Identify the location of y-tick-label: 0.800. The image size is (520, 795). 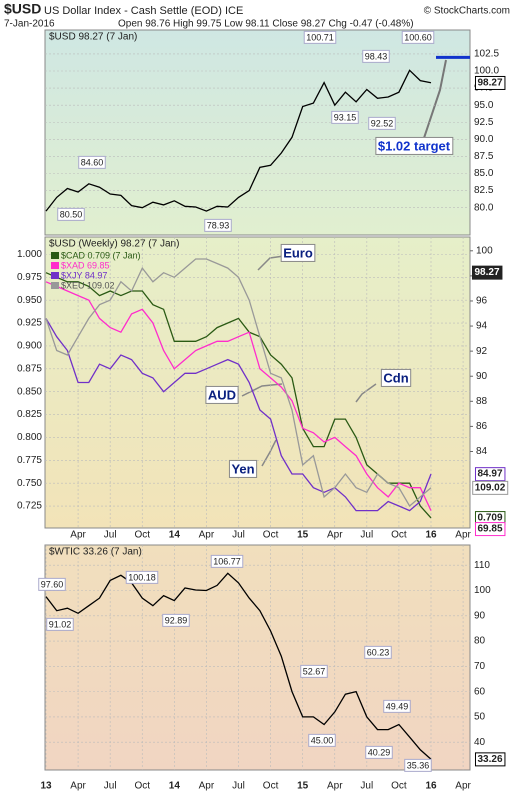
(29, 437).